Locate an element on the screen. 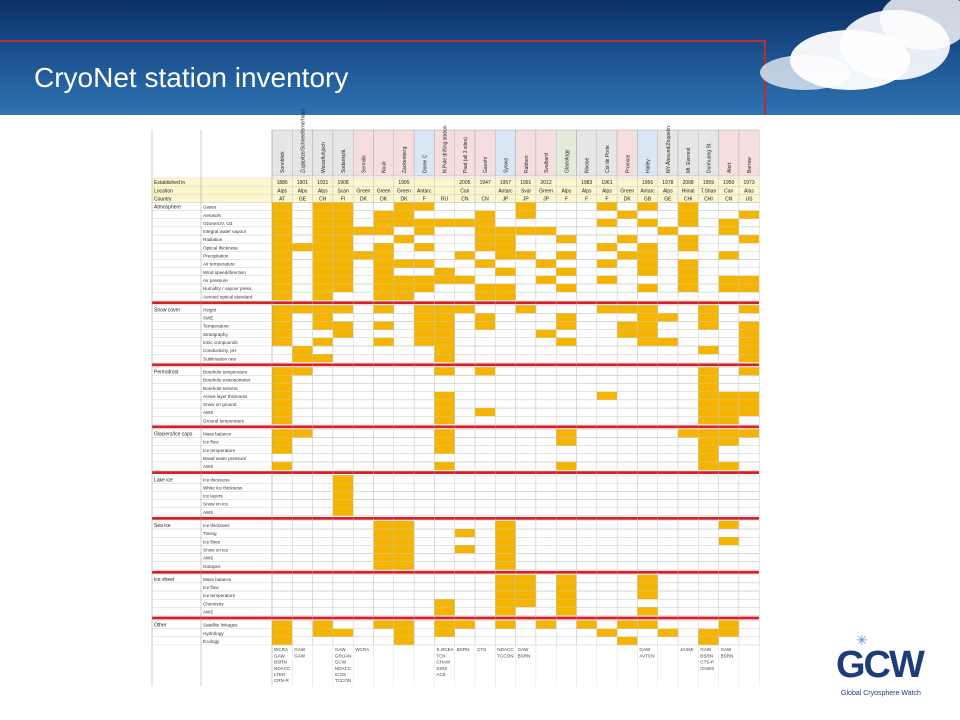 This screenshot has width=960, height=720. network-label: WCRA is located at coordinates (281, 649).